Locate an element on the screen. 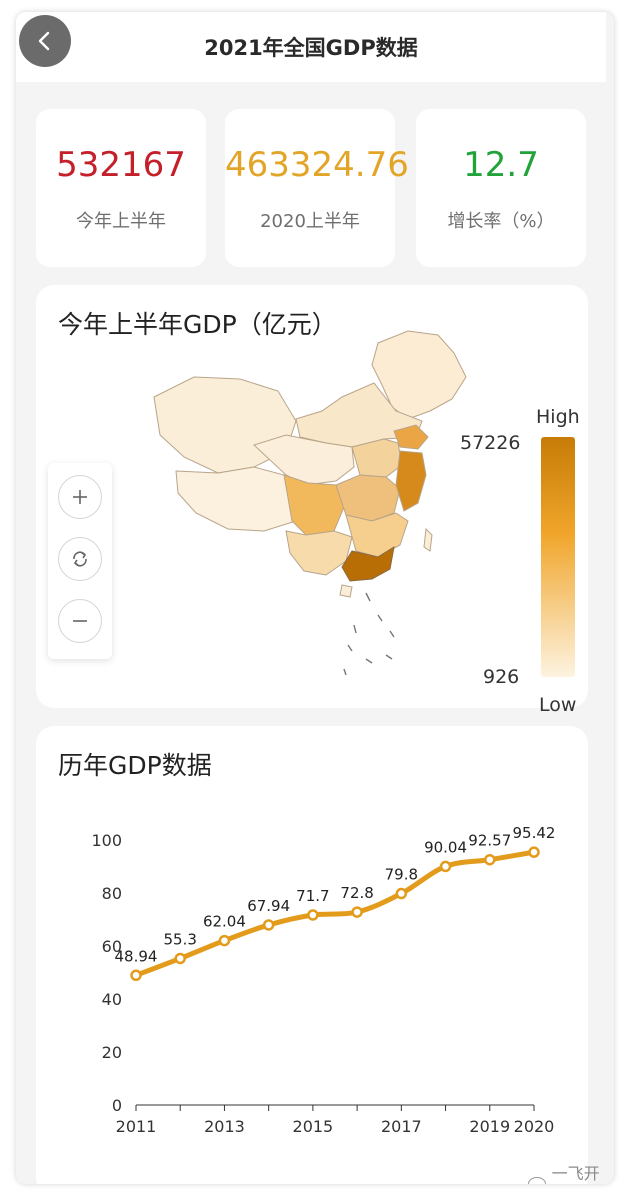 The width and height of the screenshot is (640, 1202). stat-label-growth: 增长率（%） is located at coordinates (501, 221).